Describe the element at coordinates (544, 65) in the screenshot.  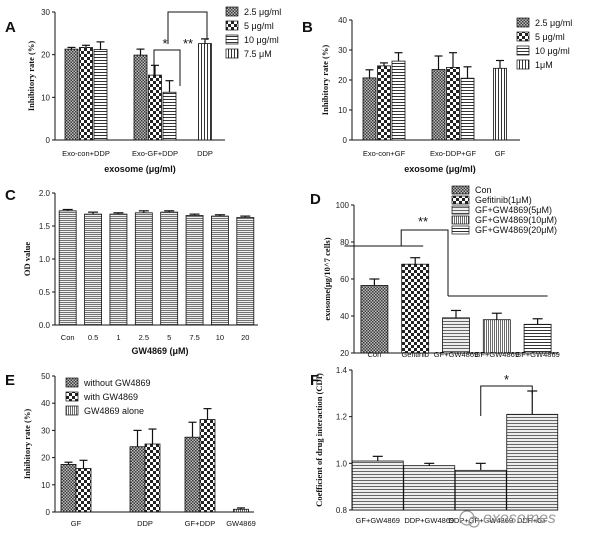
I see `B-legend-label: 1μM` at that location.